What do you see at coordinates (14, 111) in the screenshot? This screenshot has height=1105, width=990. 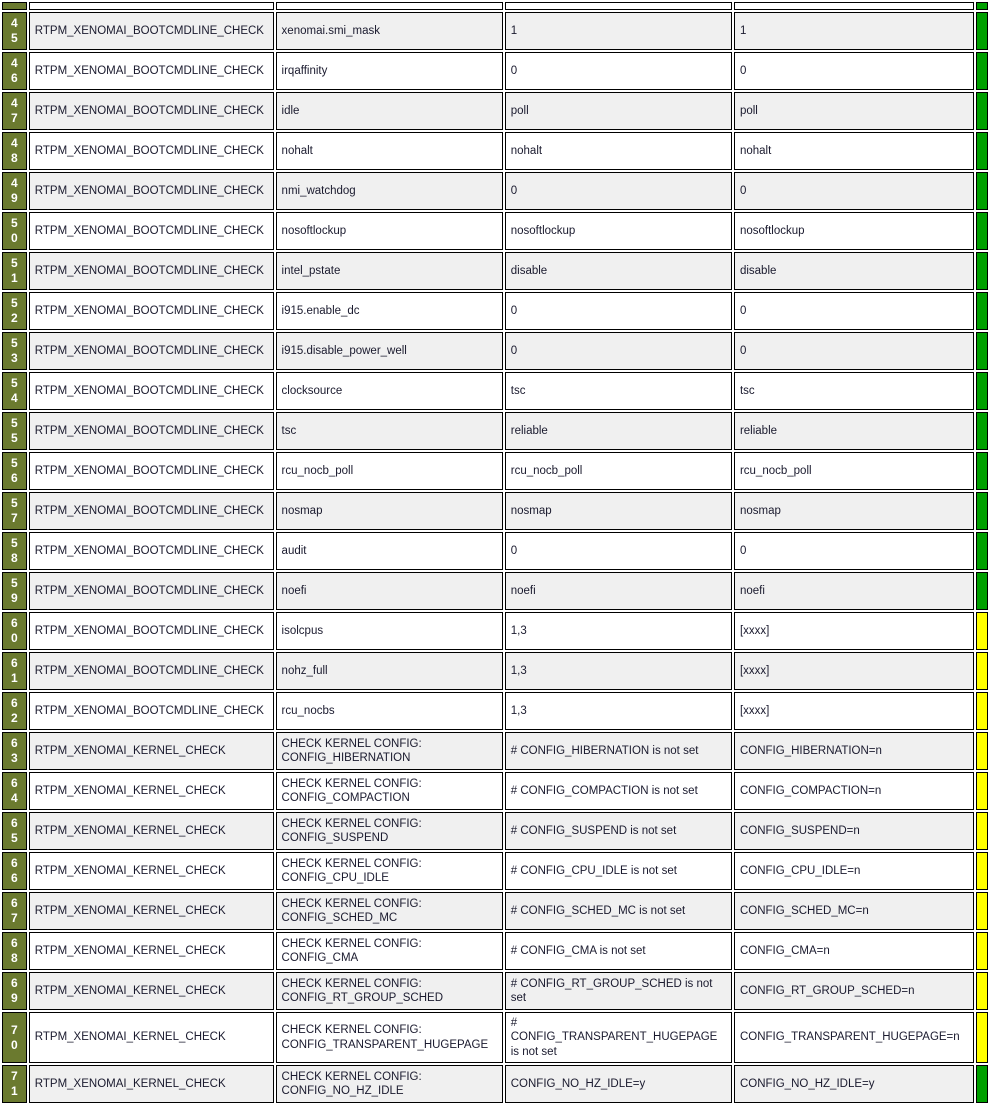 I see `row-index-cell: 47` at bounding box center [14, 111].